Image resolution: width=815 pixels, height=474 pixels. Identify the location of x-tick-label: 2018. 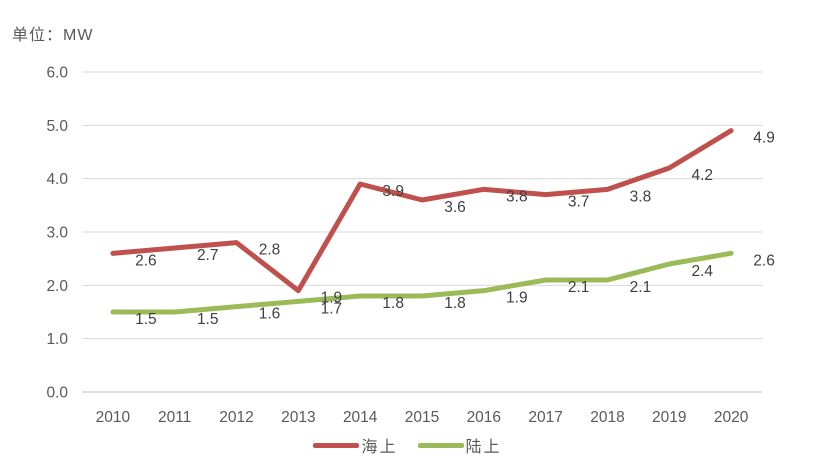
(607, 417).